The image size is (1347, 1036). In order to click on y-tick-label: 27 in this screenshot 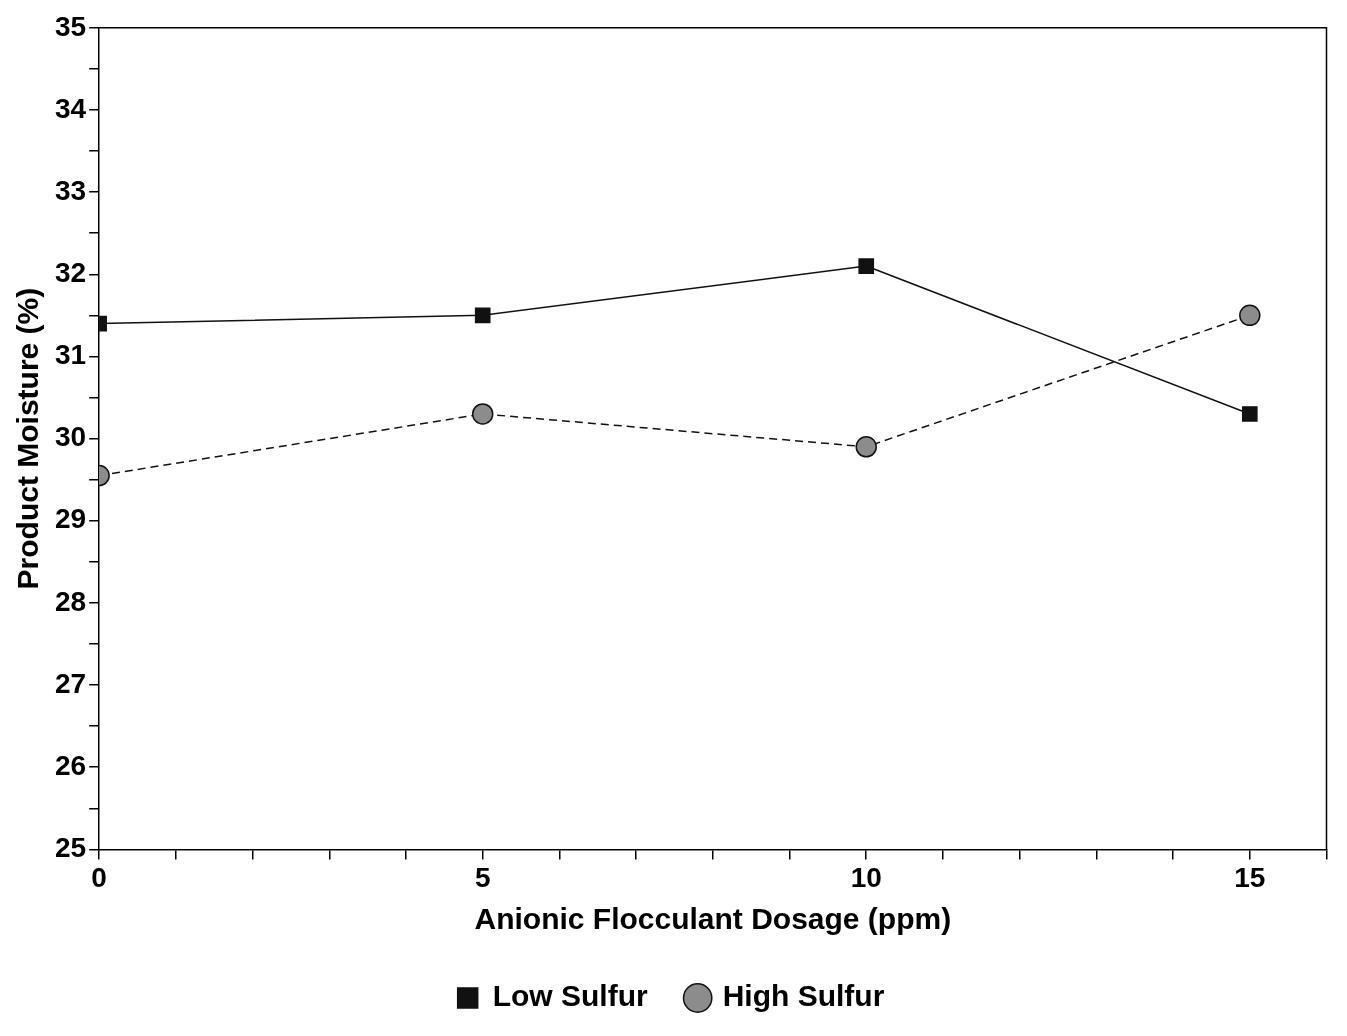, I will do `click(70, 683)`.